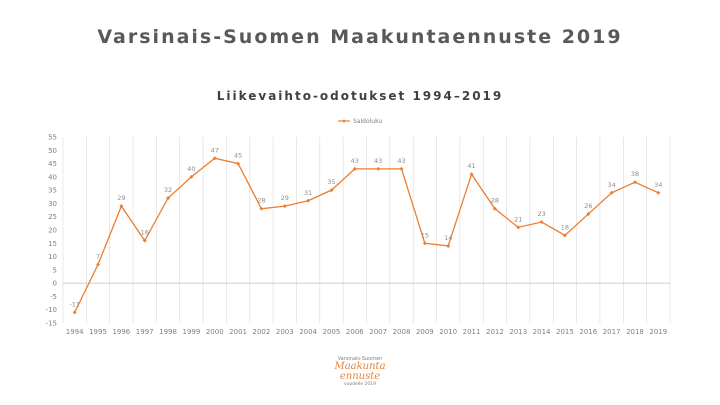 The image size is (720, 405). I want to click on logo-bottom-text: vuodelle 2019, so click(360, 384).